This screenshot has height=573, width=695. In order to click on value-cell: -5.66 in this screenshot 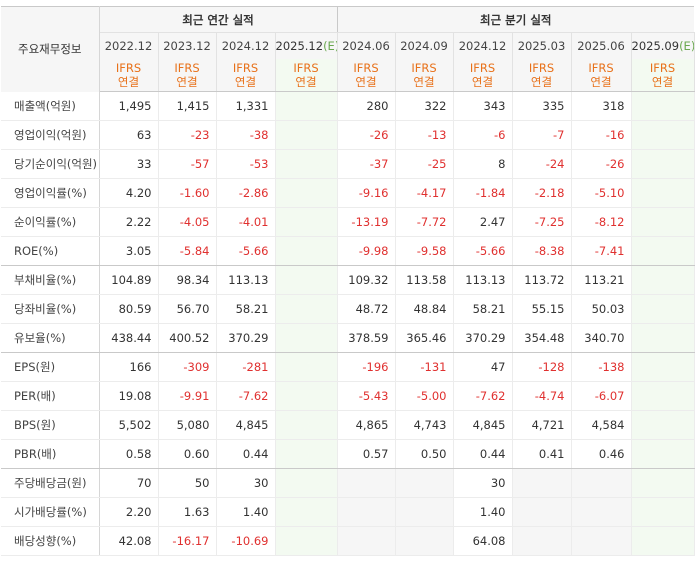, I will do `click(246, 251)`.